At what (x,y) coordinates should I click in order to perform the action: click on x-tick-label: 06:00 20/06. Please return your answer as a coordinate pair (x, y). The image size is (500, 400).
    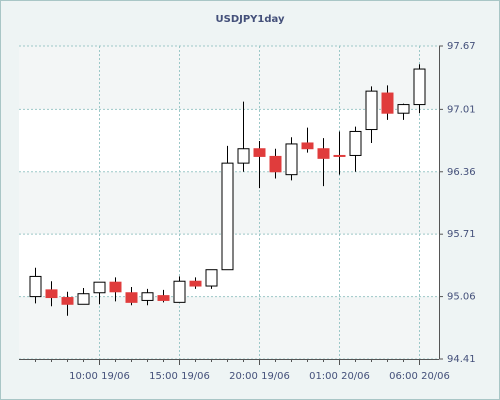
    Looking at the image, I should click on (419, 376).